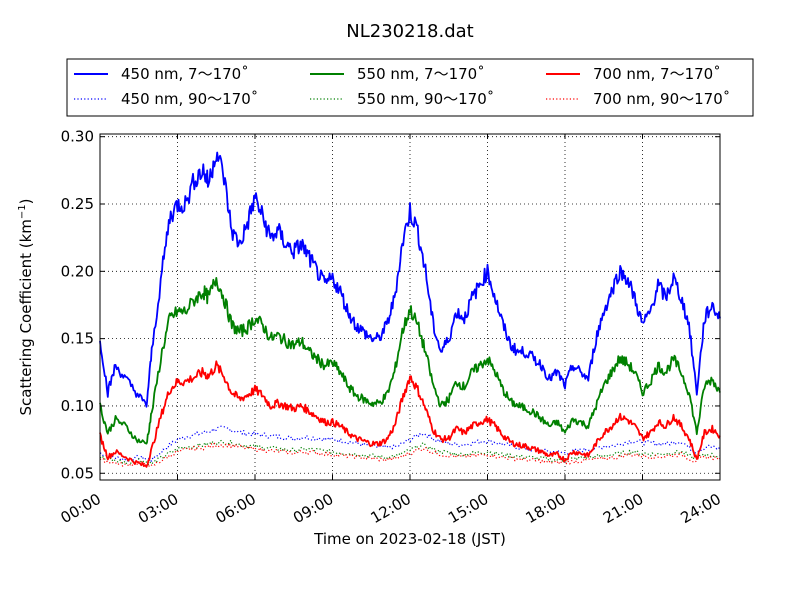 The image size is (800, 600). I want to click on y-axis-label-close: ), so click(26, 201).